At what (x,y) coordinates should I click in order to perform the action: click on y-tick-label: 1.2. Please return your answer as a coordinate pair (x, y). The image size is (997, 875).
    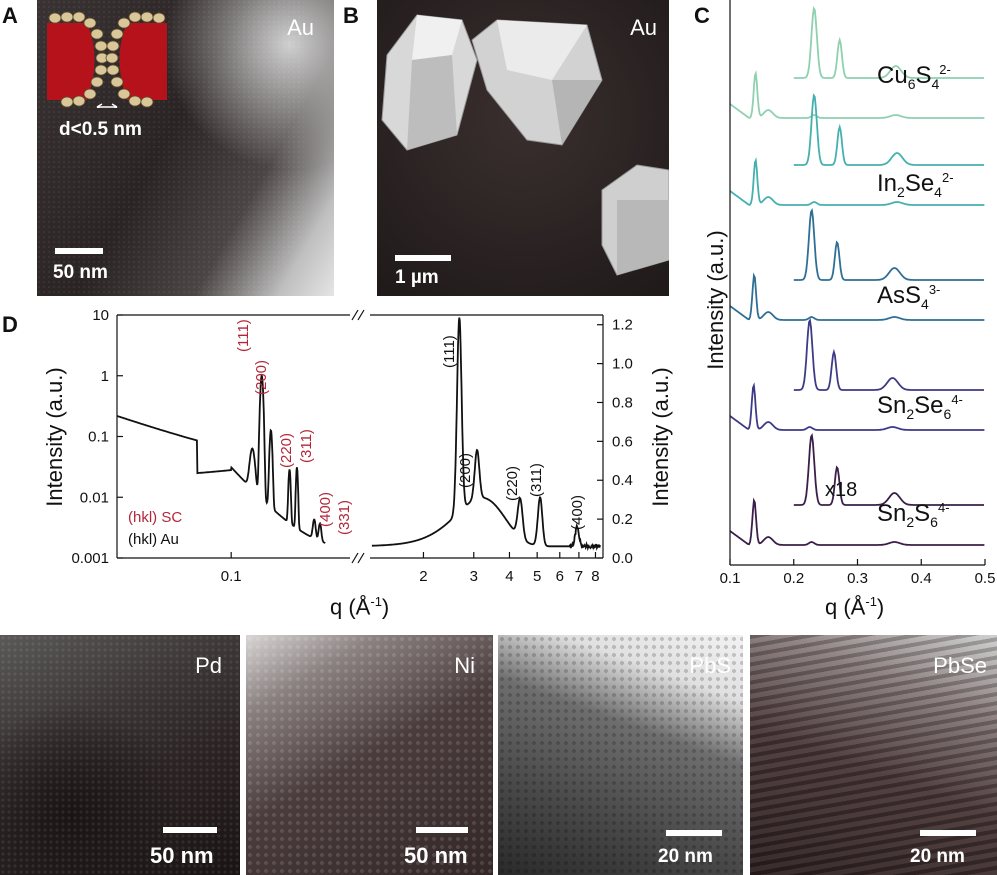
    Looking at the image, I should click on (622, 325).